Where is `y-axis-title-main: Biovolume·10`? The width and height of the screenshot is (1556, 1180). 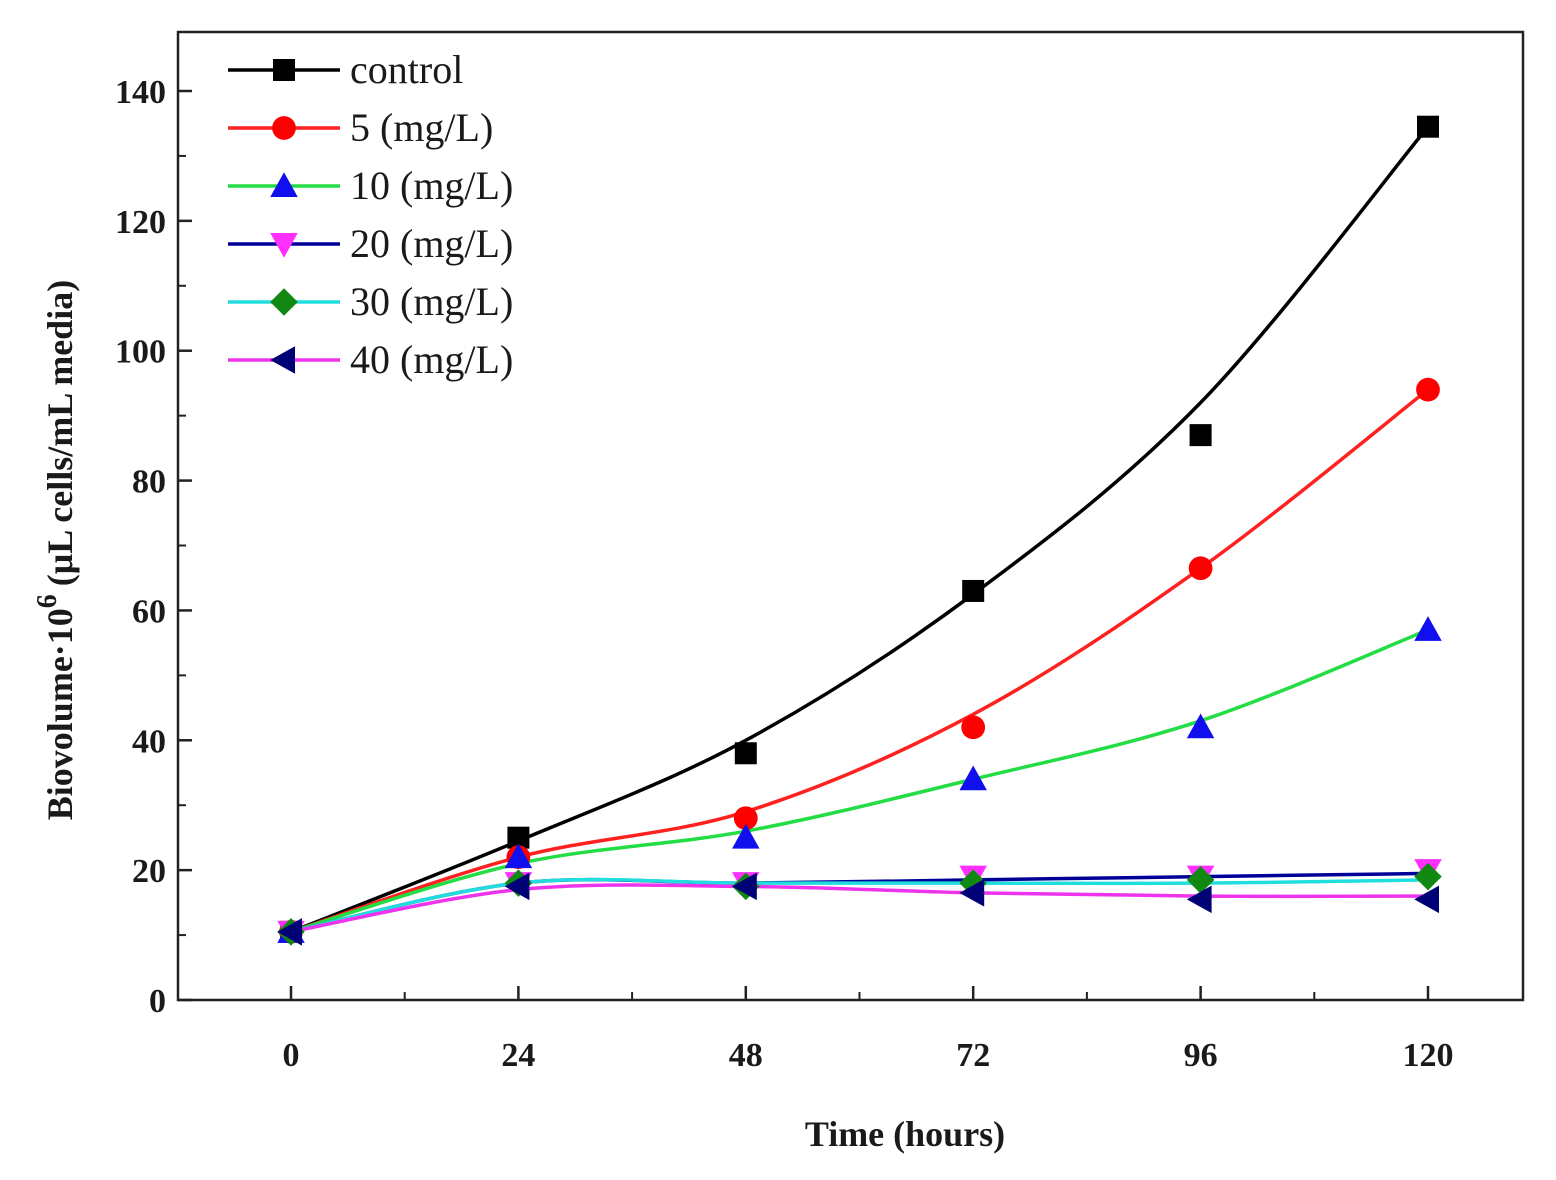 y-axis-title-main: Biovolume·10 is located at coordinates (60, 714).